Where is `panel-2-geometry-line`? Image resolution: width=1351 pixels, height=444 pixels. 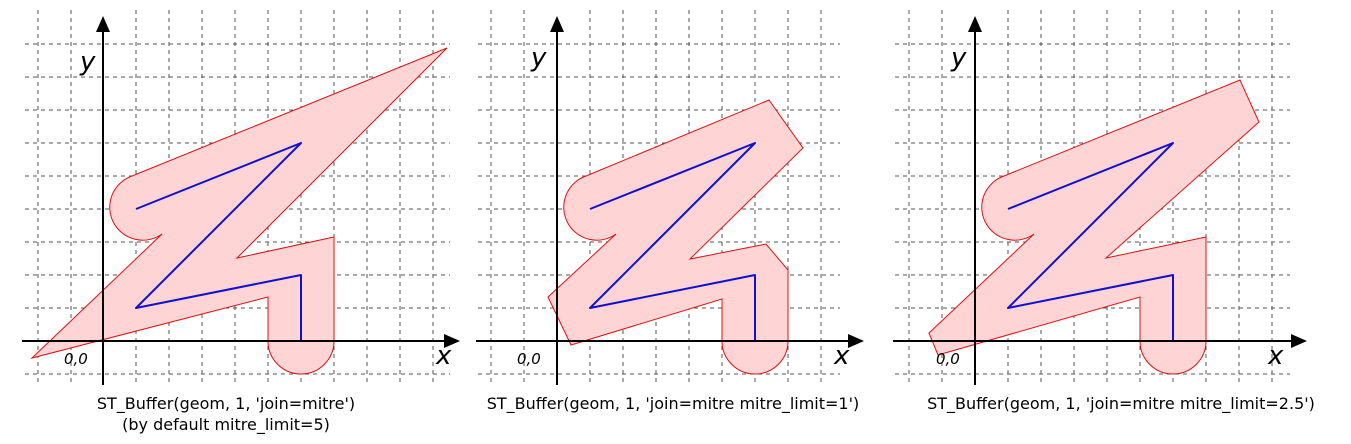
panel-2-geometry-line is located at coordinates (672, 241).